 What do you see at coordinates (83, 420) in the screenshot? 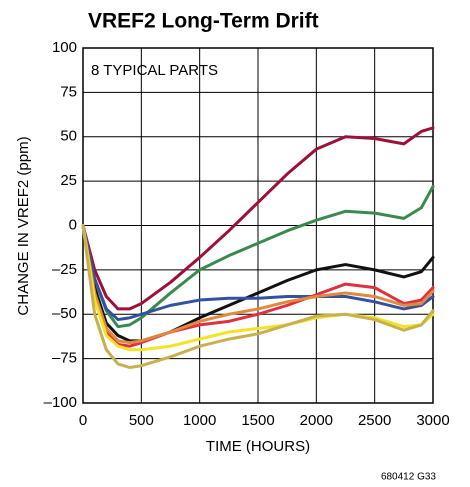
I see `x-tick-label: 0` at bounding box center [83, 420].